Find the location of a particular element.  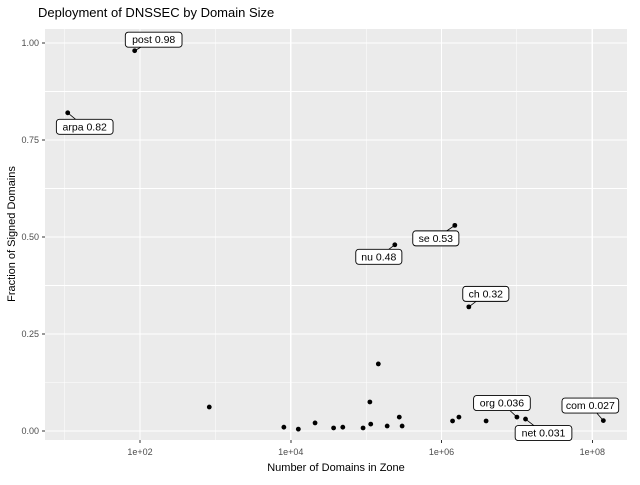

x-axis-tick-label: 1e+02 is located at coordinates (139, 452).